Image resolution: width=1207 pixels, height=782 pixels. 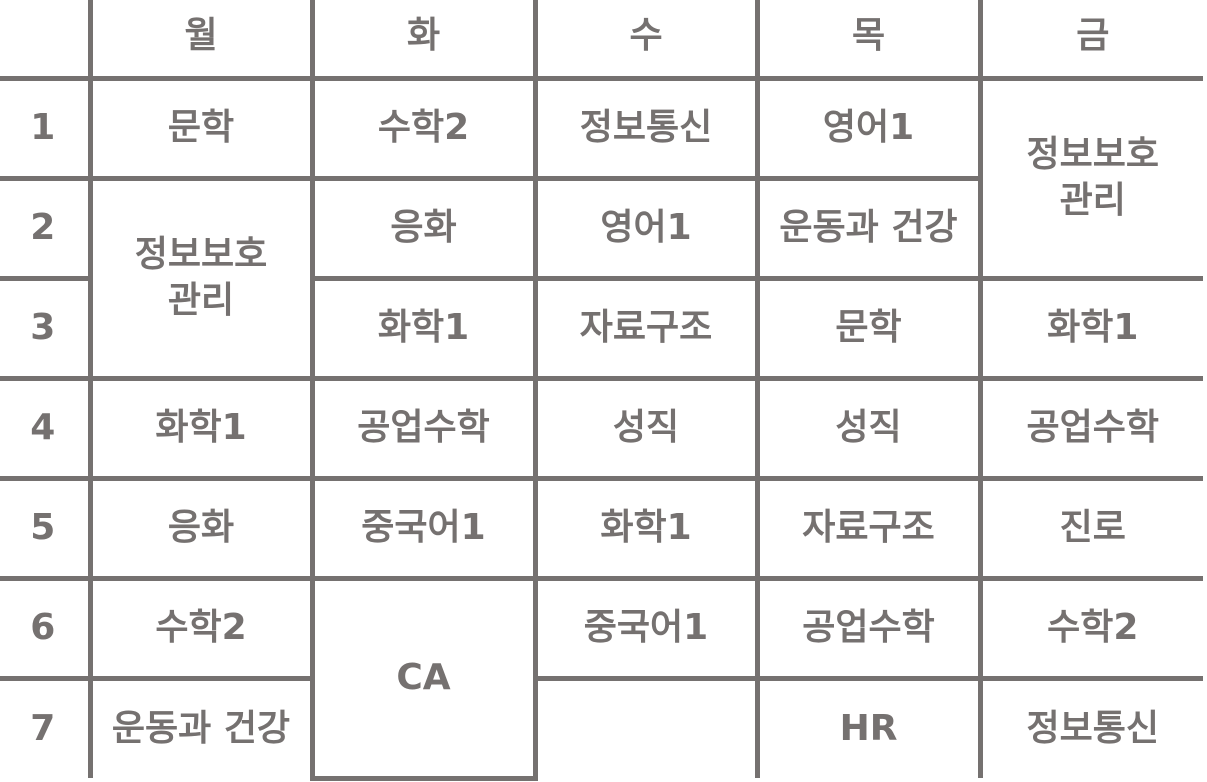 What do you see at coordinates (46, 328) in the screenshot?
I see `period-label-3: 3` at bounding box center [46, 328].